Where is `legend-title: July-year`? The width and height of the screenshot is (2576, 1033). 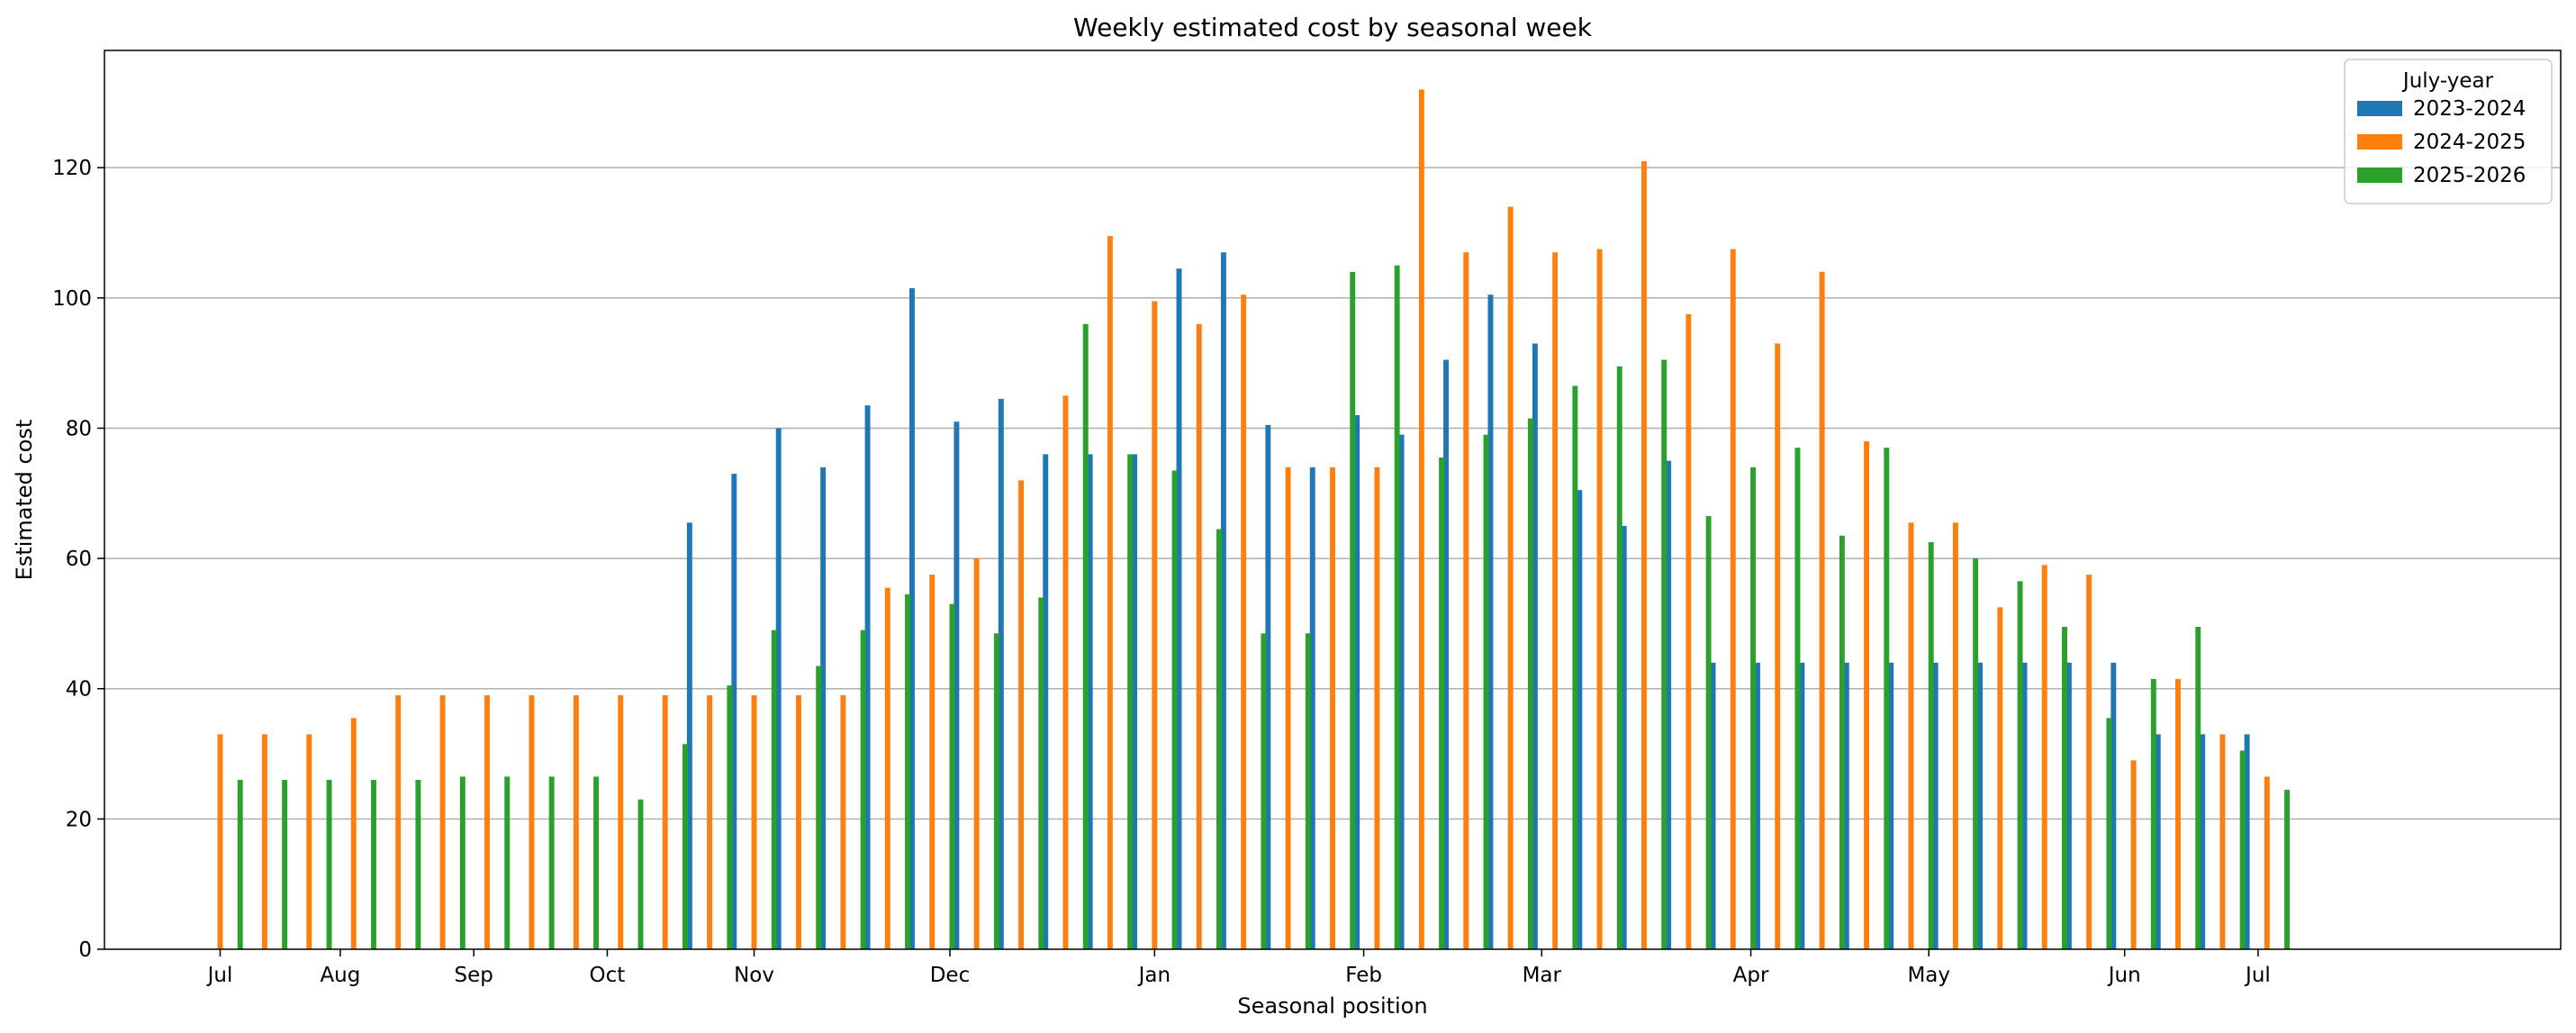
legend-title: July-year is located at coordinates (2447, 81).